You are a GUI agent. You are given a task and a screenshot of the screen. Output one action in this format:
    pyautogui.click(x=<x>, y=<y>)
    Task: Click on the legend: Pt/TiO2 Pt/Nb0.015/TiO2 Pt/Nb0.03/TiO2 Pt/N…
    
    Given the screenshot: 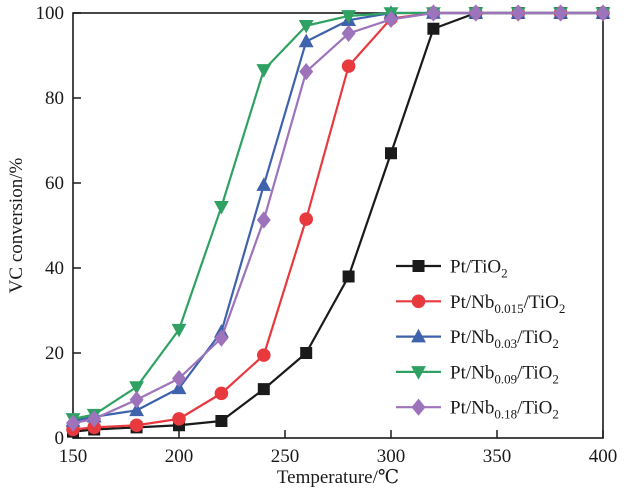 What is the action you would take?
    pyautogui.click(x=480, y=339)
    